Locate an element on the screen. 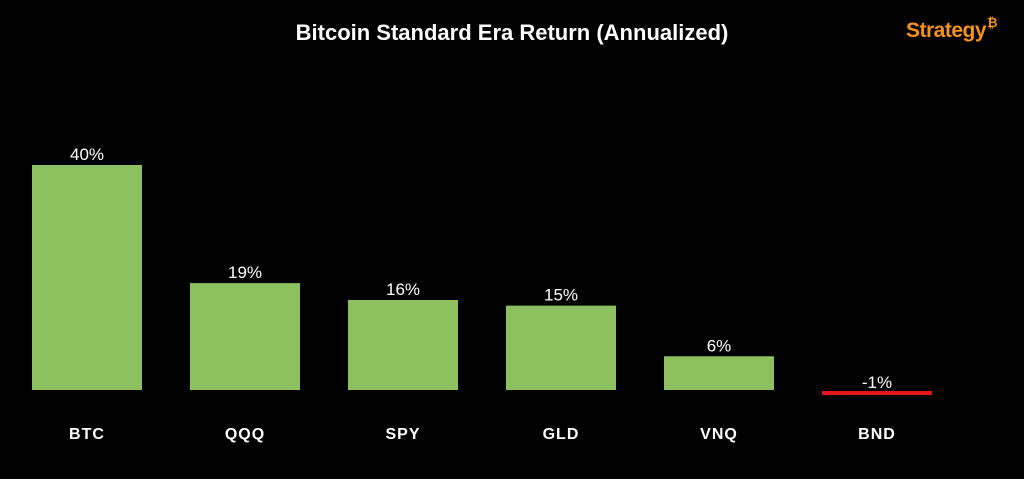 The height and width of the screenshot is (479, 1024). bar-qqq is located at coordinates (245, 336).